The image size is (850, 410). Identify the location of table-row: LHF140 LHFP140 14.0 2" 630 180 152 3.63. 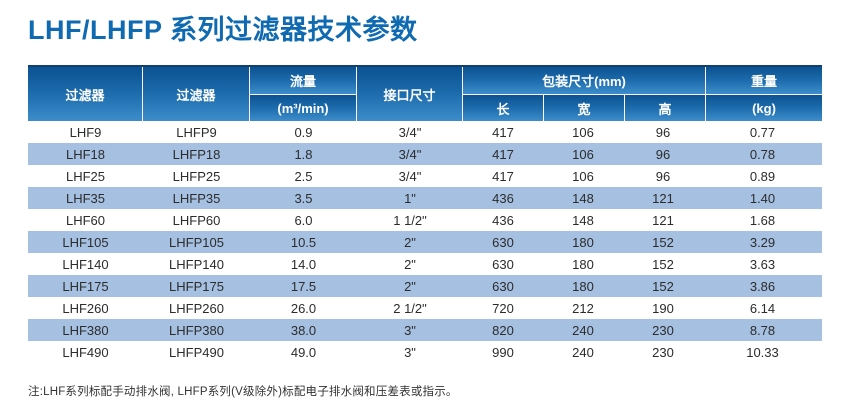
(425, 264).